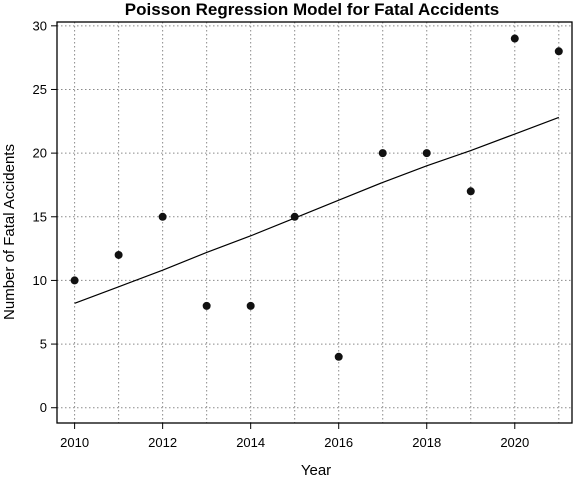 The width and height of the screenshot is (580, 478). I want to click on y-tick-label: 20, so click(40, 153).